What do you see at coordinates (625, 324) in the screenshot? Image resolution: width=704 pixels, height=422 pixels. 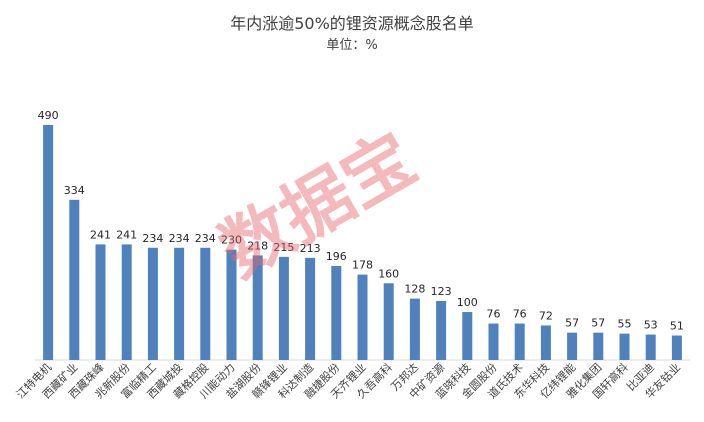 I see `data-label-23: 55` at bounding box center [625, 324].